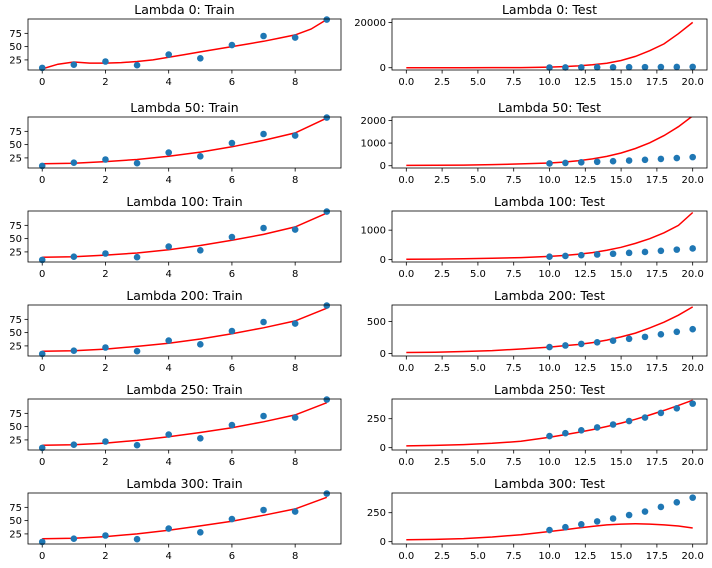 The width and height of the screenshot is (712, 568). I want to click on x-tick-label: 7.5, so click(514, 368).